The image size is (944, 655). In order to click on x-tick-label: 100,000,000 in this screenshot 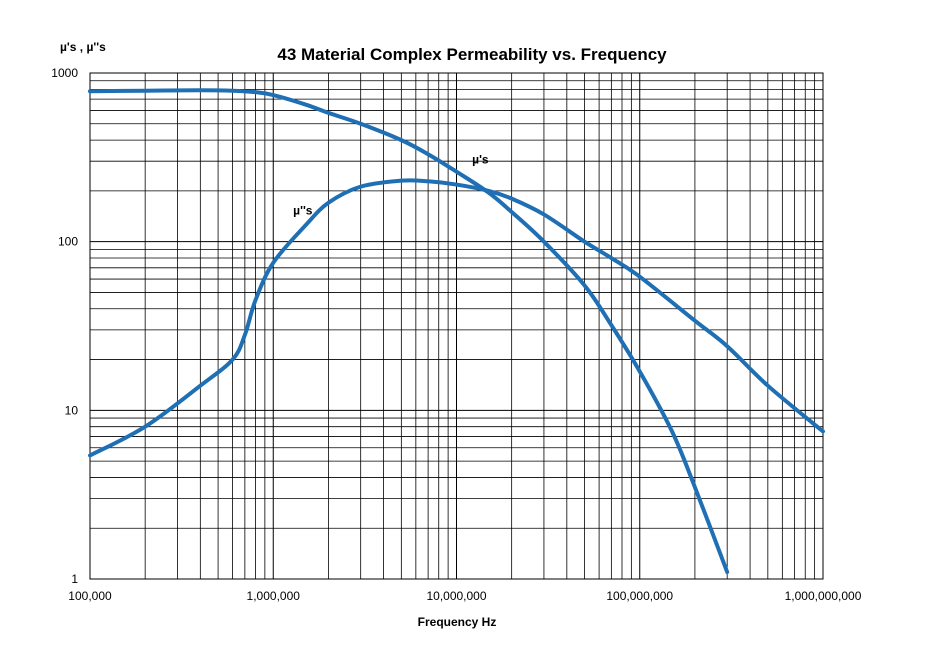, I will do `click(639, 596)`.